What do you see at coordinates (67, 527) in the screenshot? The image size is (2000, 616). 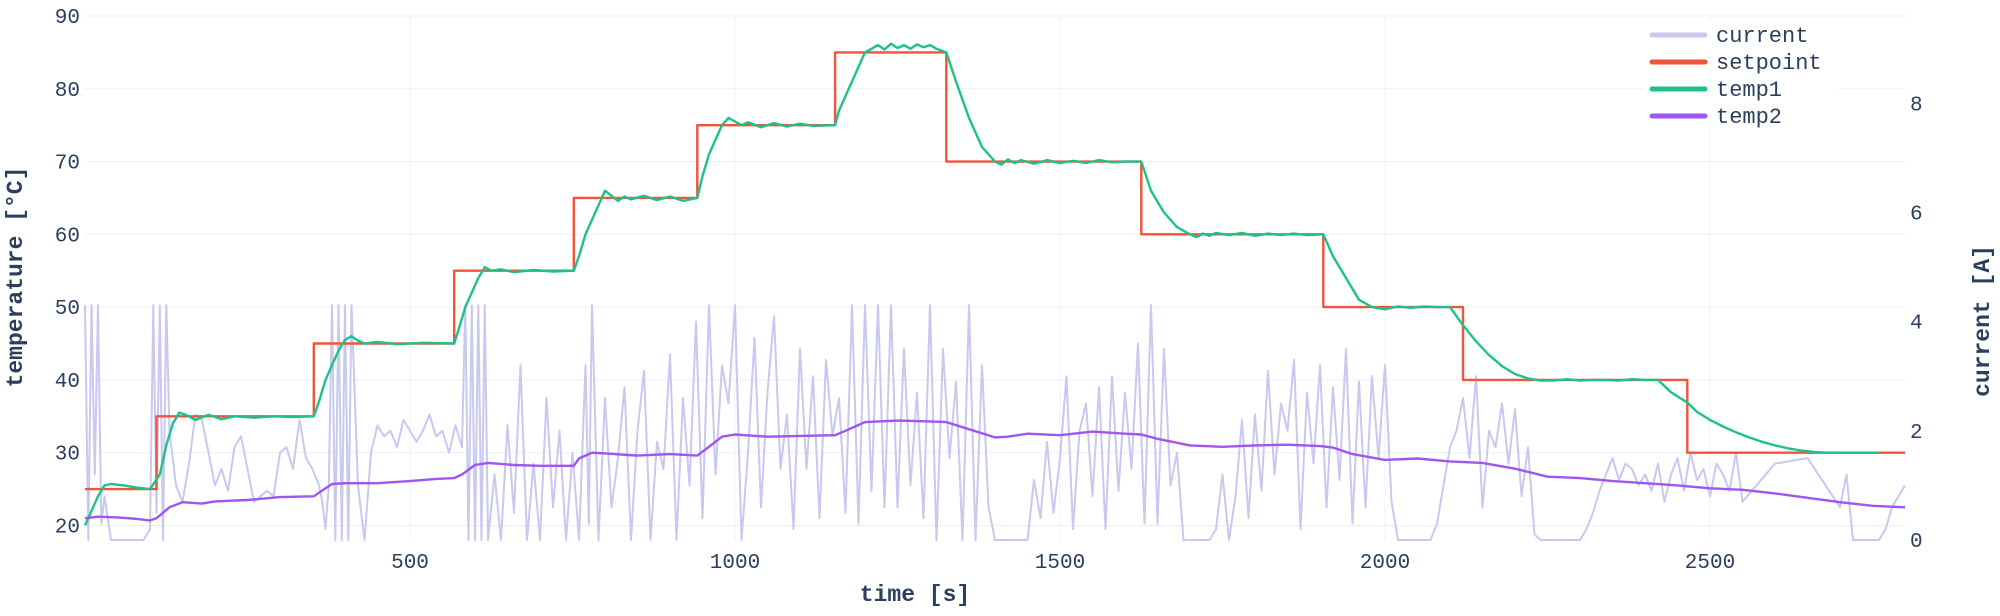 I see `y-left-tick-label: 20` at bounding box center [67, 527].